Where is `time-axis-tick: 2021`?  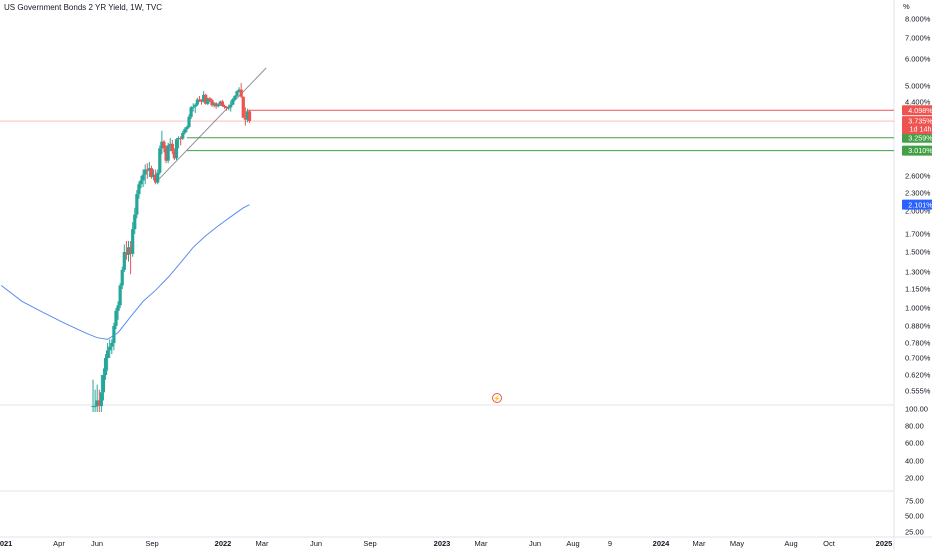
time-axis-tick: 2021 is located at coordinates (6, 543).